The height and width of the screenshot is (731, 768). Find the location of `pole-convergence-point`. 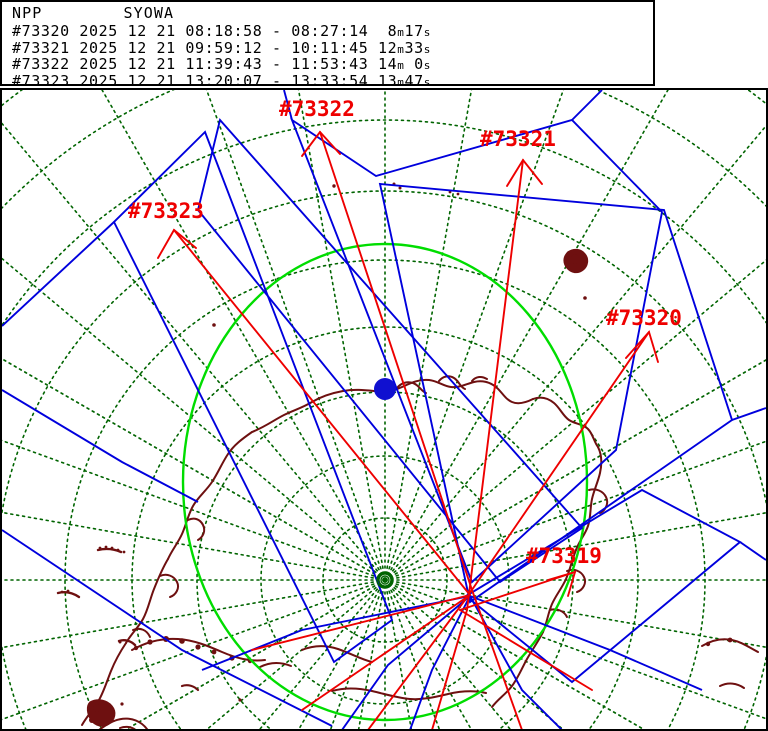

pole-convergence-point is located at coordinates (385, 580).